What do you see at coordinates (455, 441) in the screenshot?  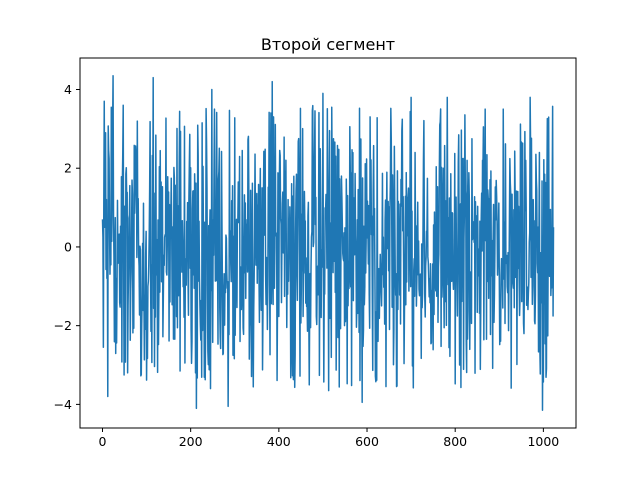 I see `x-tick-label: 800` at bounding box center [455, 441].